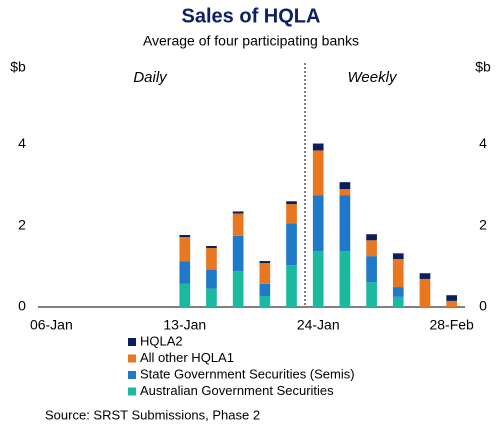 This screenshot has height=434, width=502. I want to click on legend-label: All other HQLA1, so click(187, 357).